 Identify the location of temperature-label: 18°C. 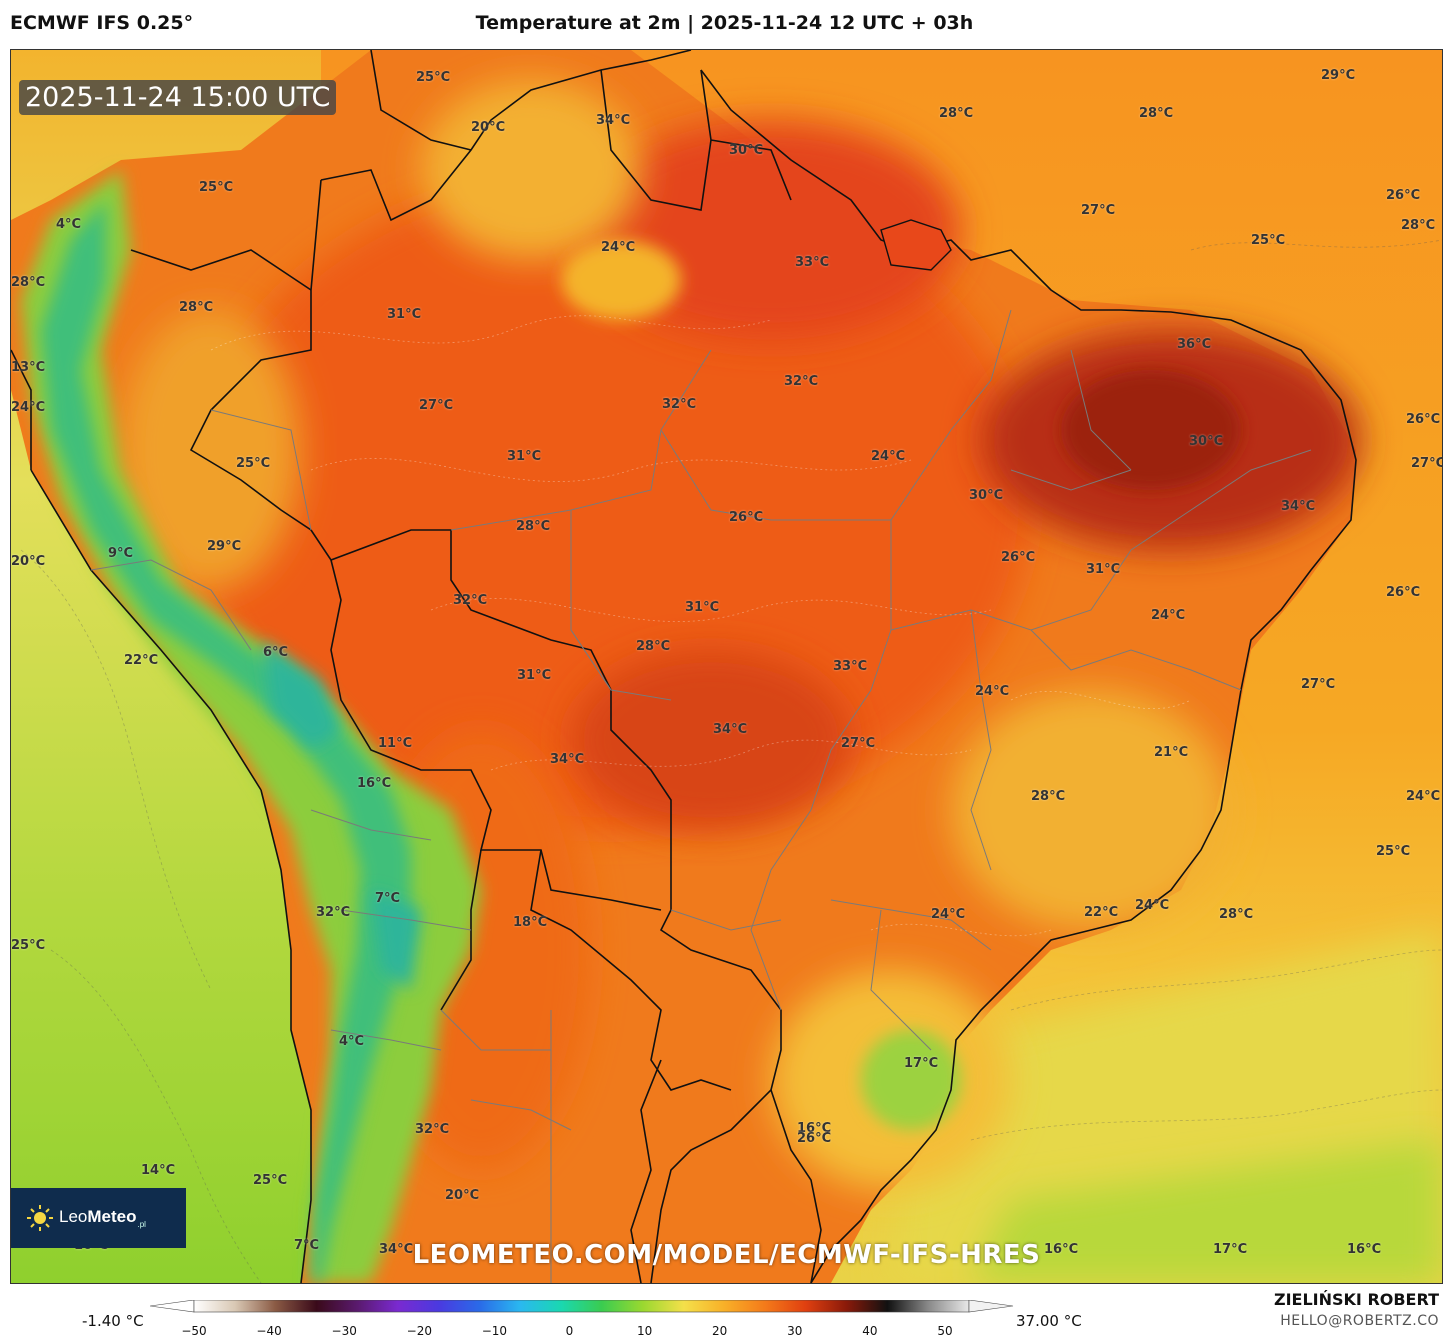
(530, 922).